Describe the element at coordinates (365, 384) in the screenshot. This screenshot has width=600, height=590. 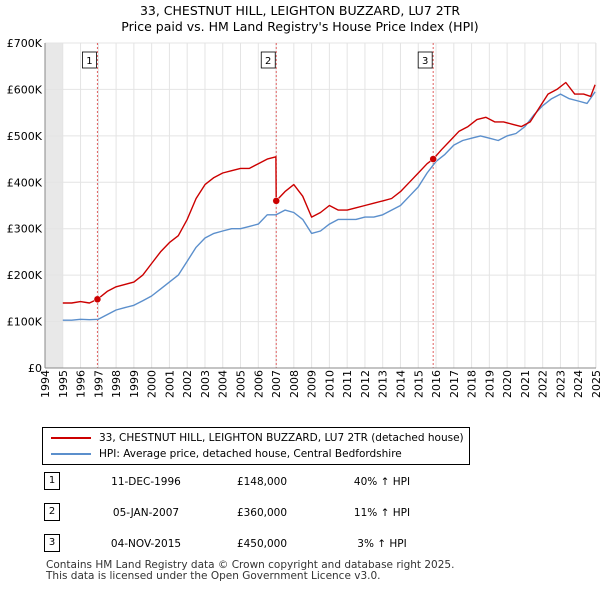
I see `x-tick-label: 2012` at that location.